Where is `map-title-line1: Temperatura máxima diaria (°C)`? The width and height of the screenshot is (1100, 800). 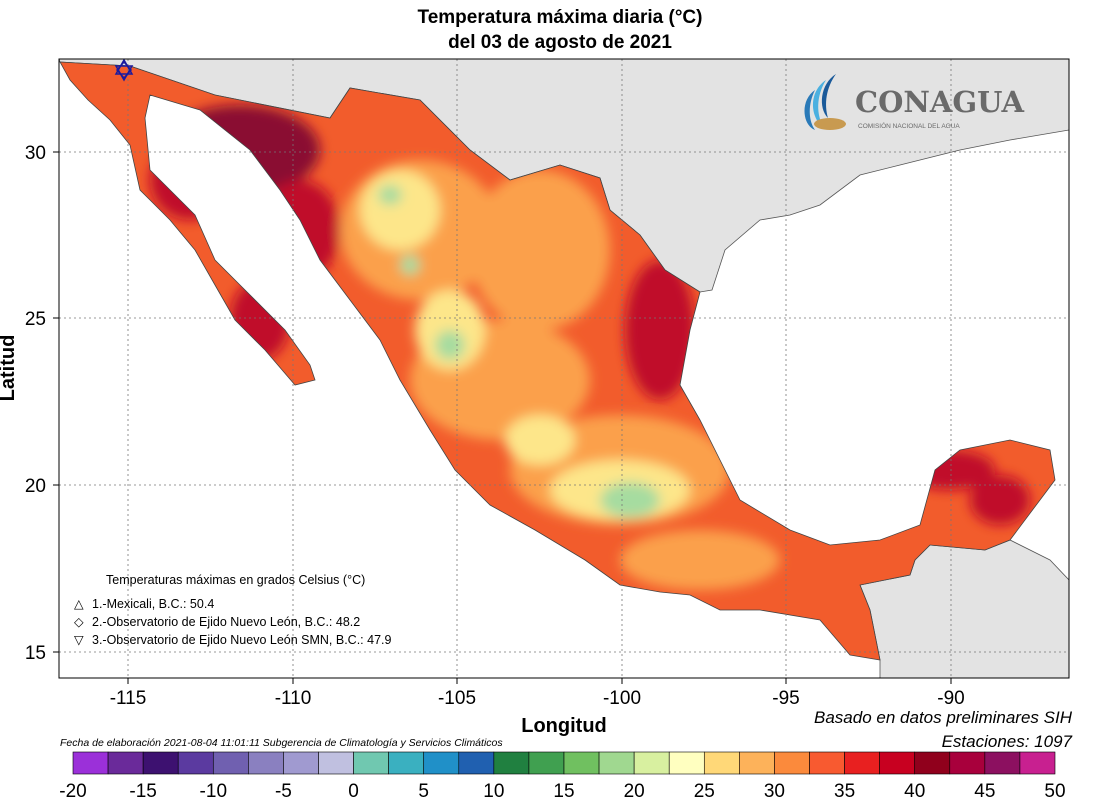 map-title-line1: Temperatura máxima diaria (°C) is located at coordinates (560, 17).